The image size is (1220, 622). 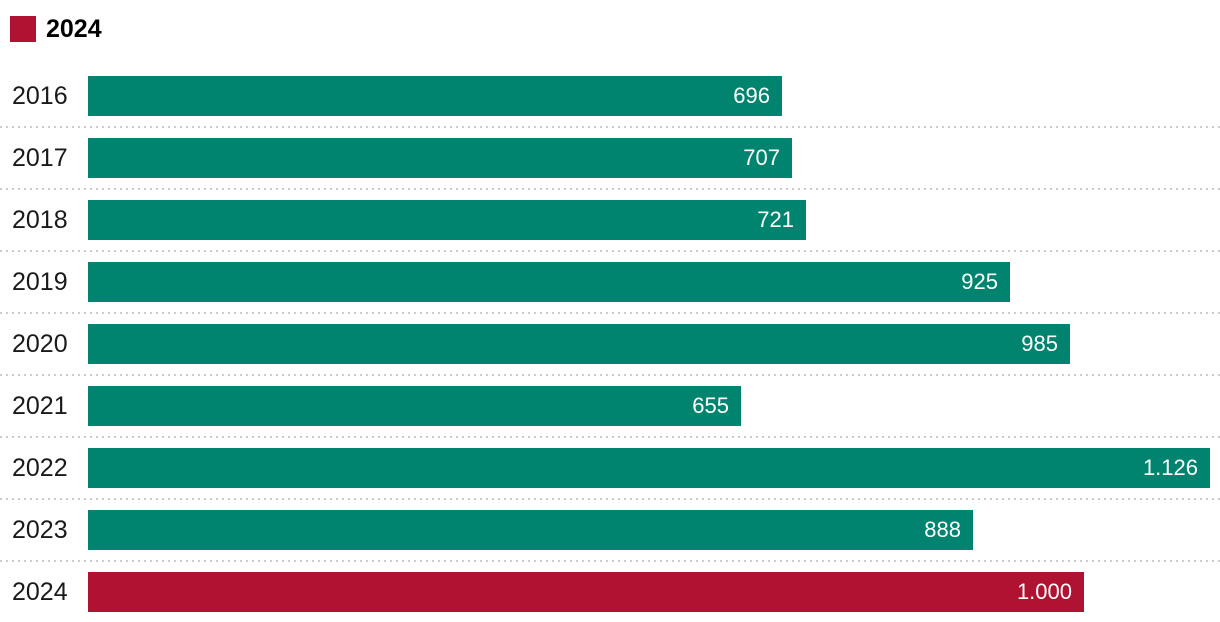 I want to click on bar-2017: 707, so click(x=440, y=158).